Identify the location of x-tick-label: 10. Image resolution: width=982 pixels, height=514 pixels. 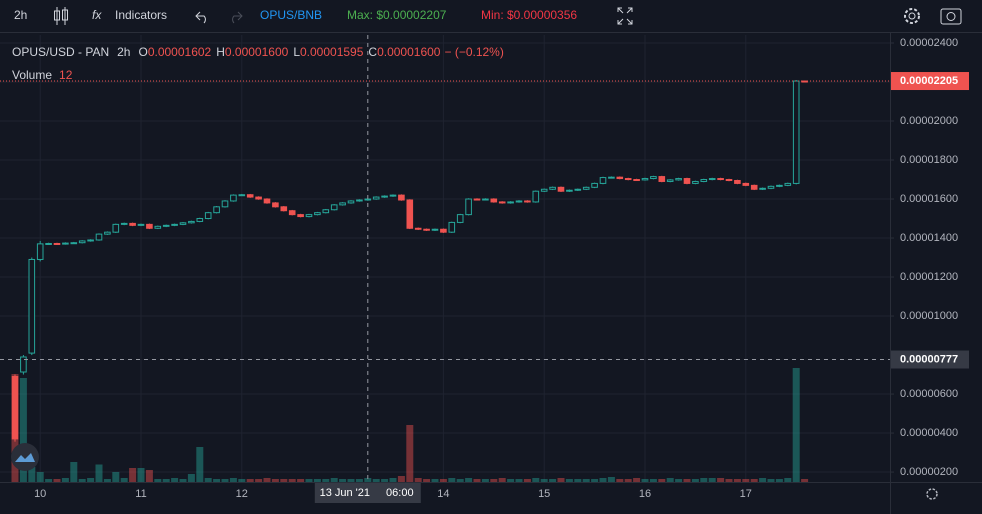
(40, 494).